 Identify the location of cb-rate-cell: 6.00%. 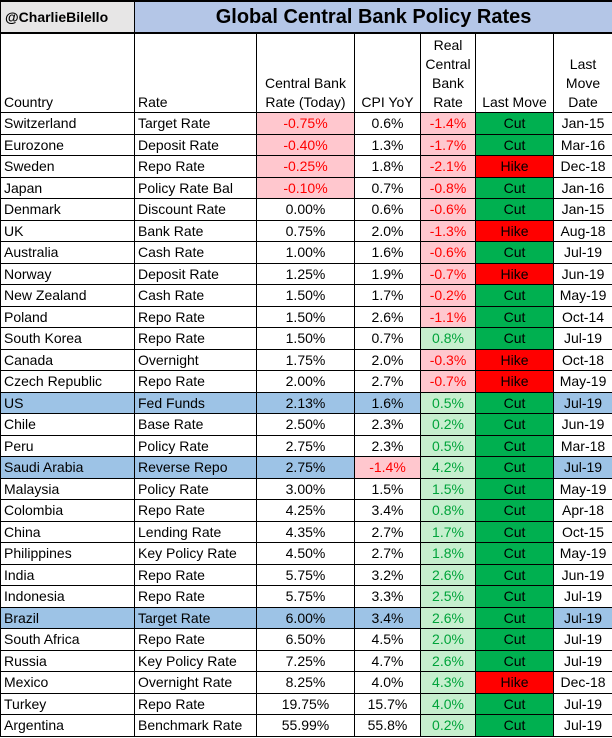
(305, 617).